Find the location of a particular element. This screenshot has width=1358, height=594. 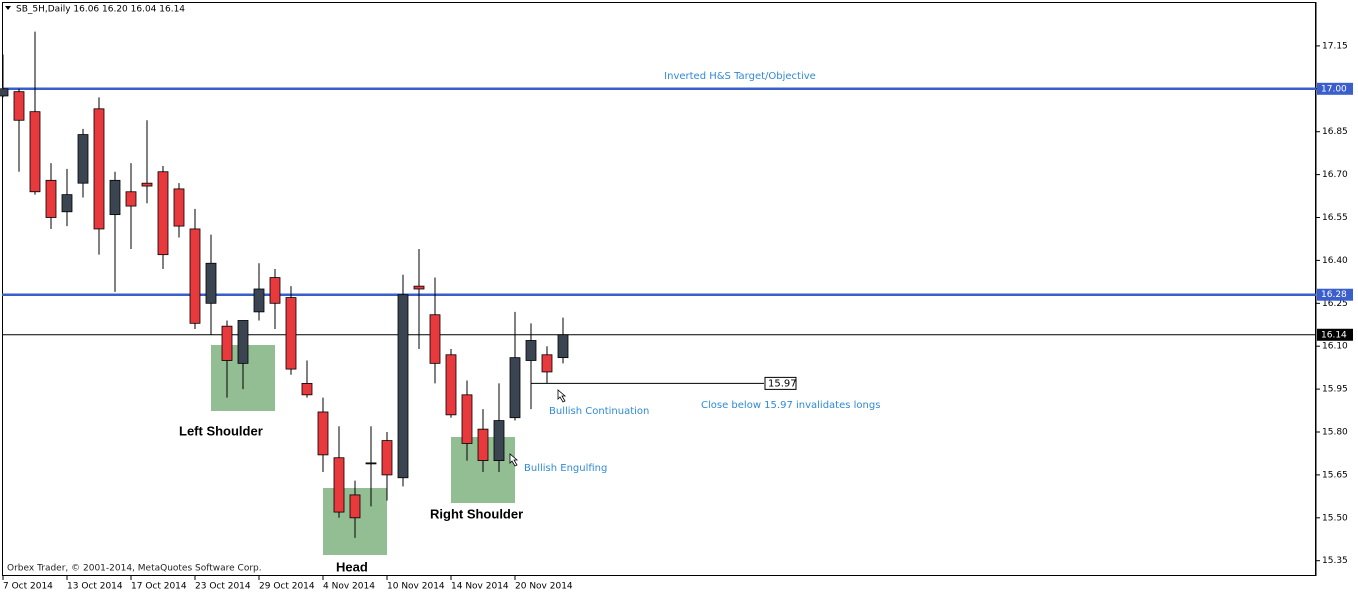

price-label: 17.00 is located at coordinates (1334, 89).